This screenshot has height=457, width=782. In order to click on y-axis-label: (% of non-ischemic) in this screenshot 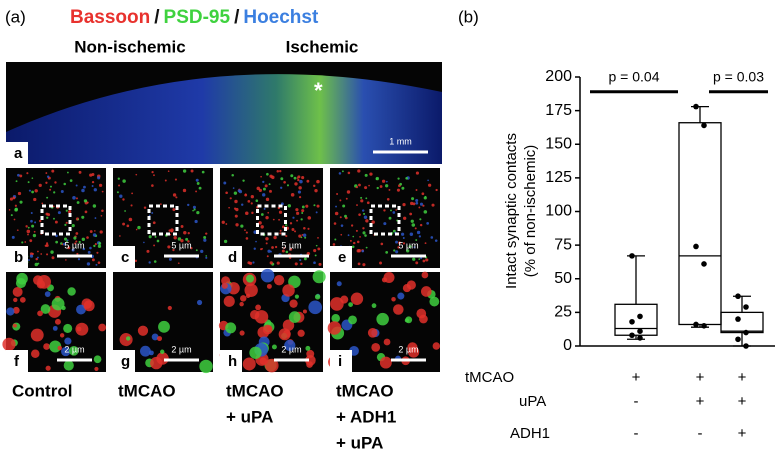, I will do `click(530, 211)`.